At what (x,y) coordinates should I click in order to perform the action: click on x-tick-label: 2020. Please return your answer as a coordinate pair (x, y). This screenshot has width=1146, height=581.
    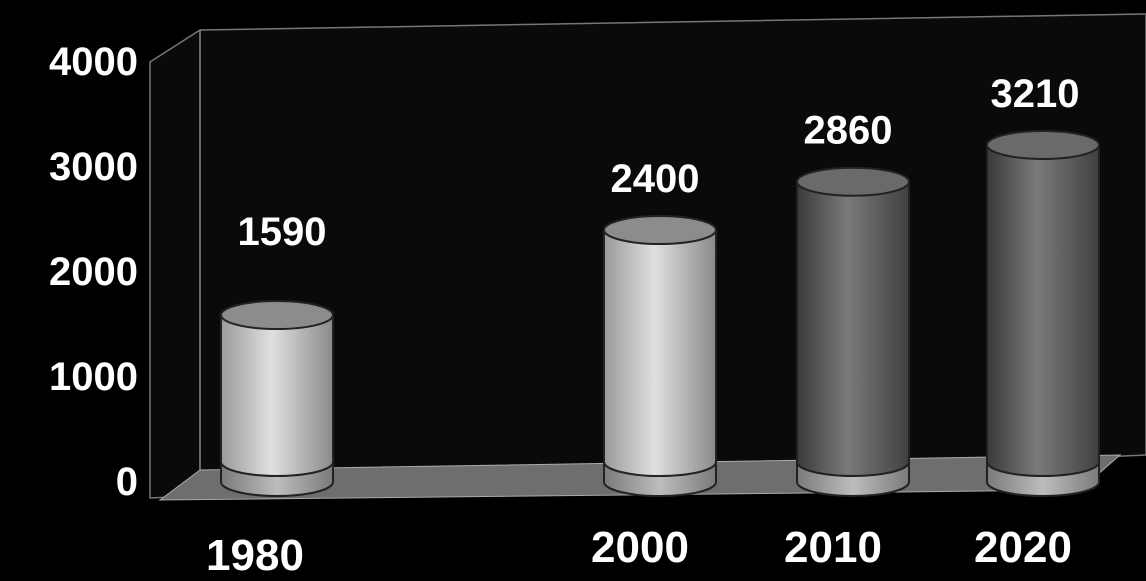
    Looking at the image, I should click on (1023, 547).